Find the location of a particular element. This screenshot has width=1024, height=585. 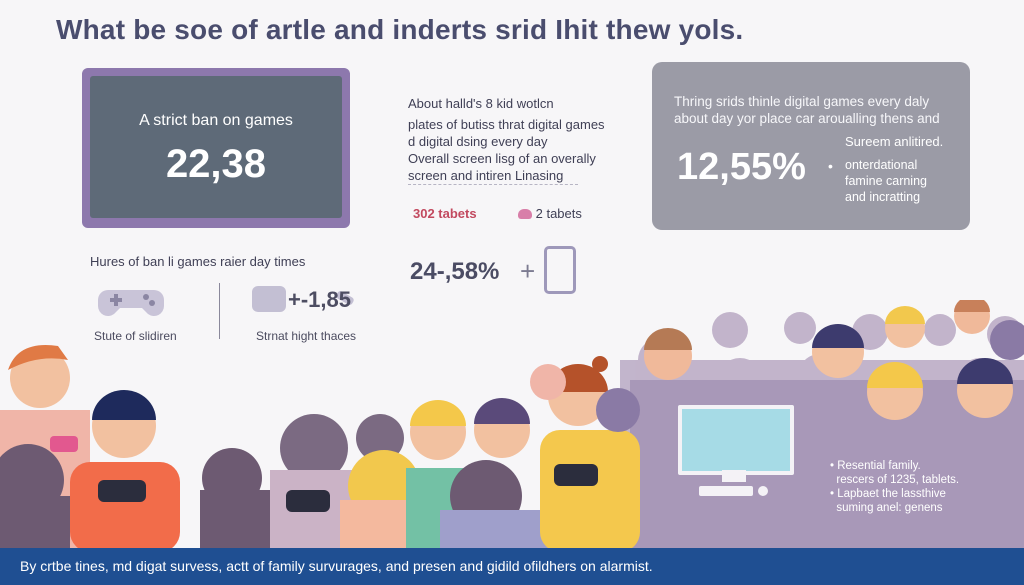

gray-panel-list-item: and incratting is located at coordinates (883, 197).